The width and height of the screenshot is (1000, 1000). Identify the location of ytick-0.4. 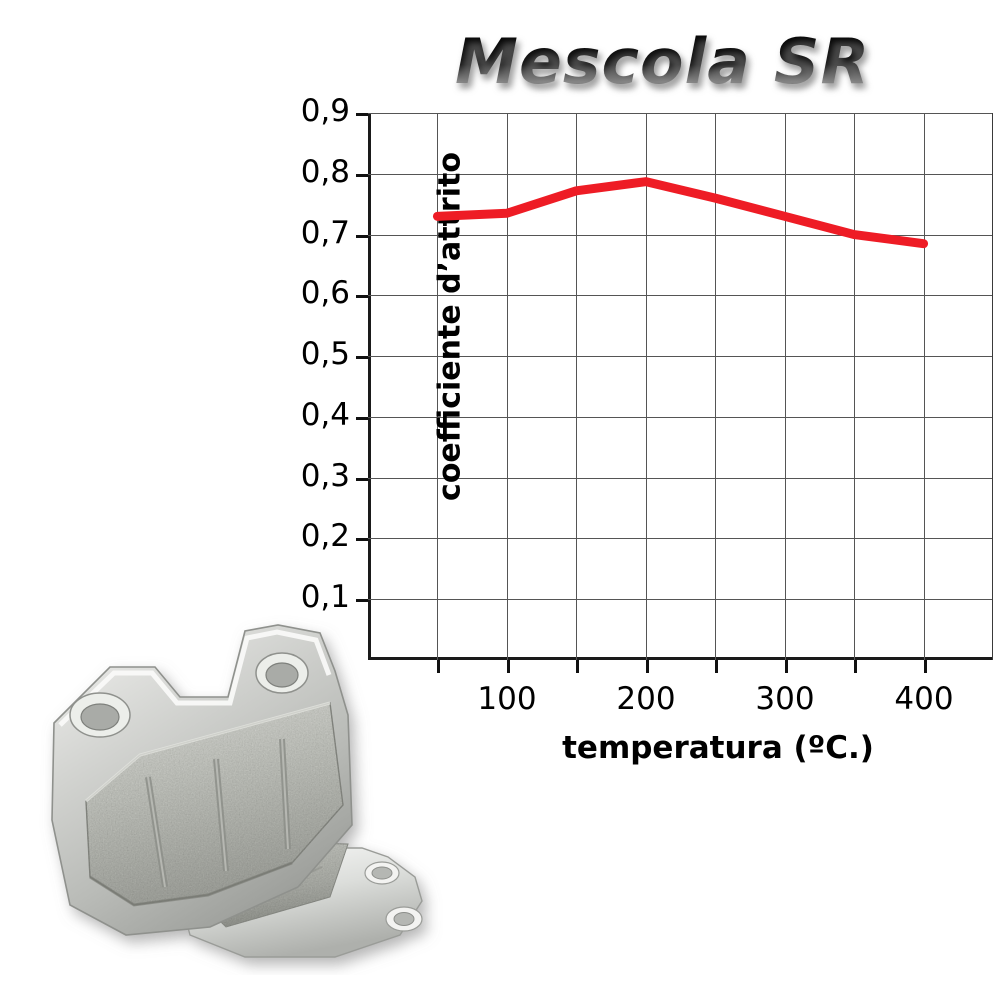
(362, 418).